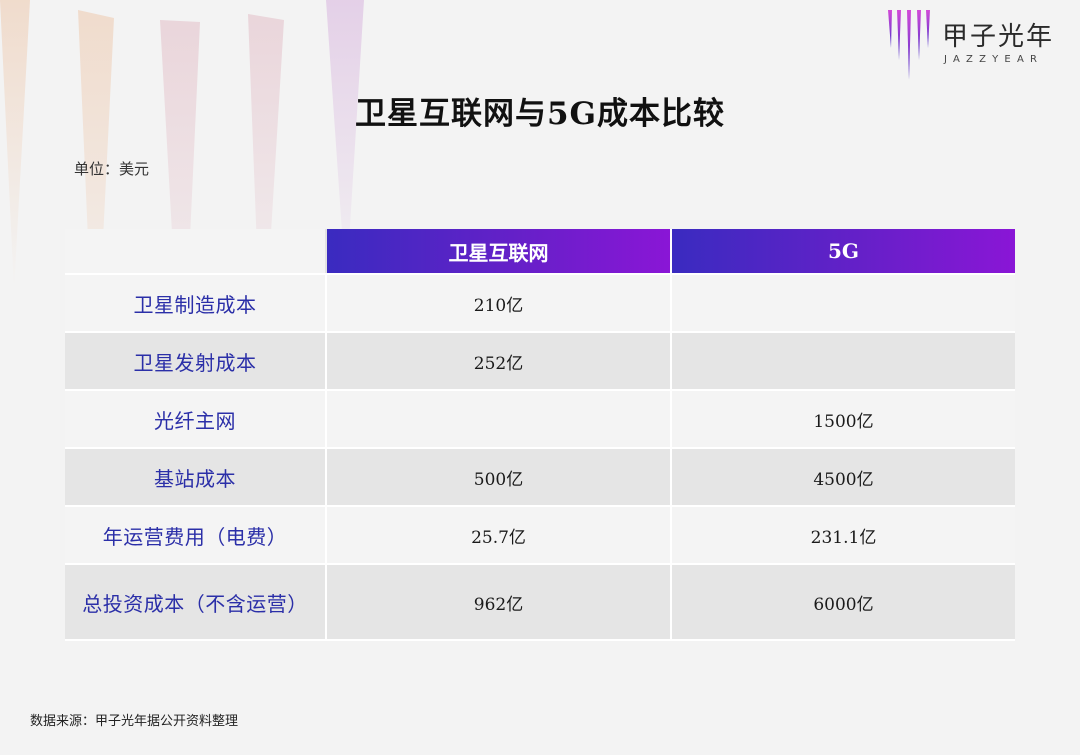 Image resolution: width=1080 pixels, height=755 pixels. What do you see at coordinates (843, 477) in the screenshot?
I see `fiveg-value: 4500亿` at bounding box center [843, 477].